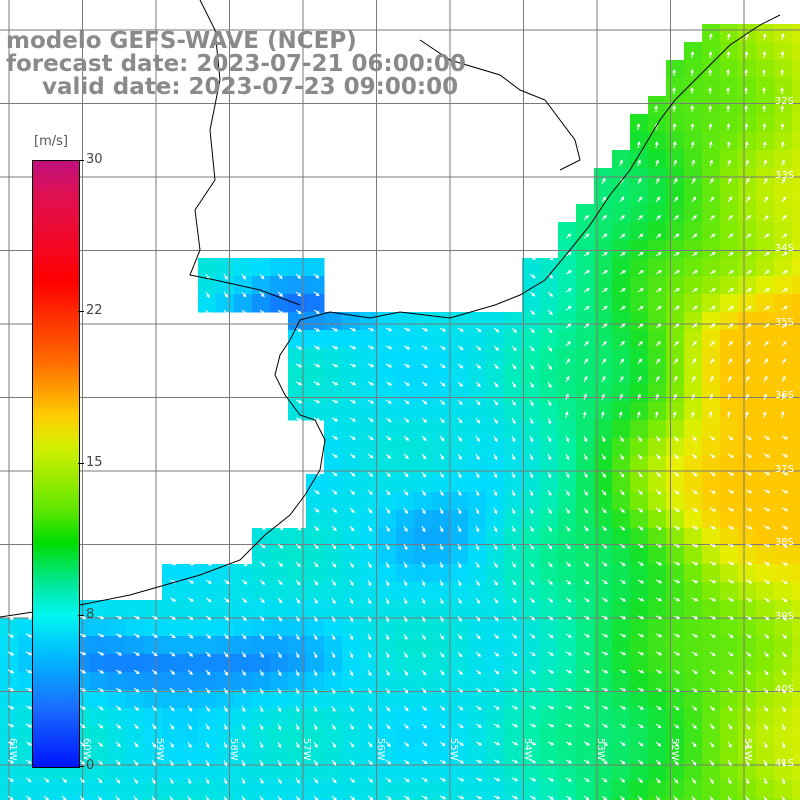  What do you see at coordinates (81, 311) in the screenshot?
I see `colorbar-tick-mark` at bounding box center [81, 311].